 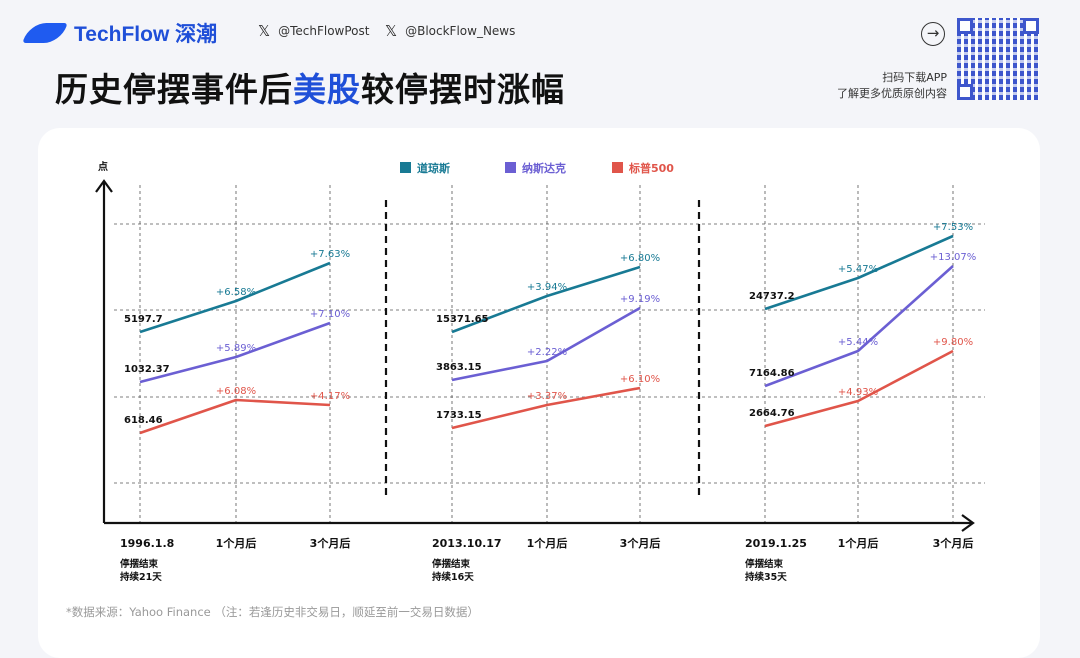 I want to click on legend-label: 道琼斯, so click(x=433, y=168).